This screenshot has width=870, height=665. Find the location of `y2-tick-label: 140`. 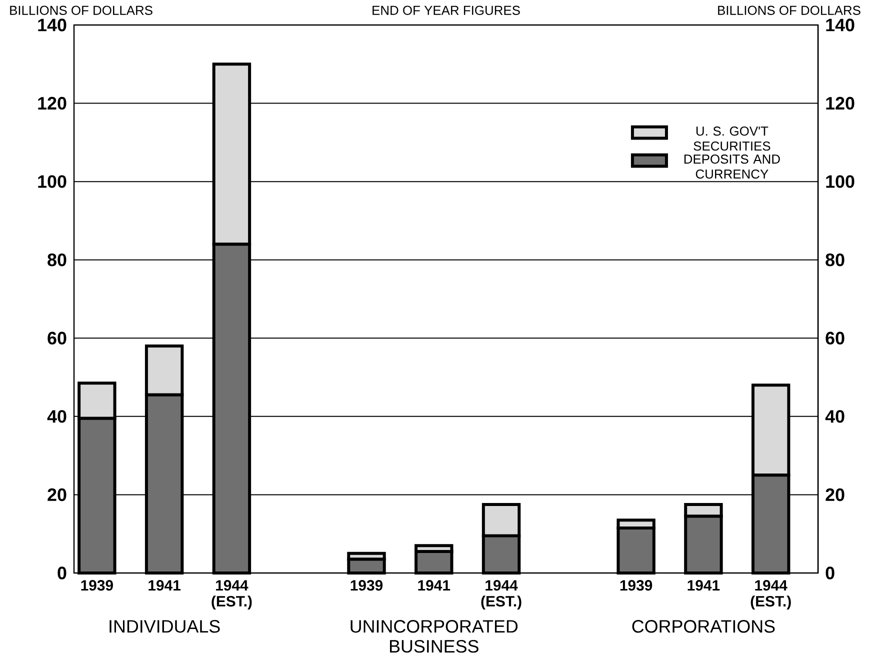

y2-tick-label: 140 is located at coordinates (840, 25).